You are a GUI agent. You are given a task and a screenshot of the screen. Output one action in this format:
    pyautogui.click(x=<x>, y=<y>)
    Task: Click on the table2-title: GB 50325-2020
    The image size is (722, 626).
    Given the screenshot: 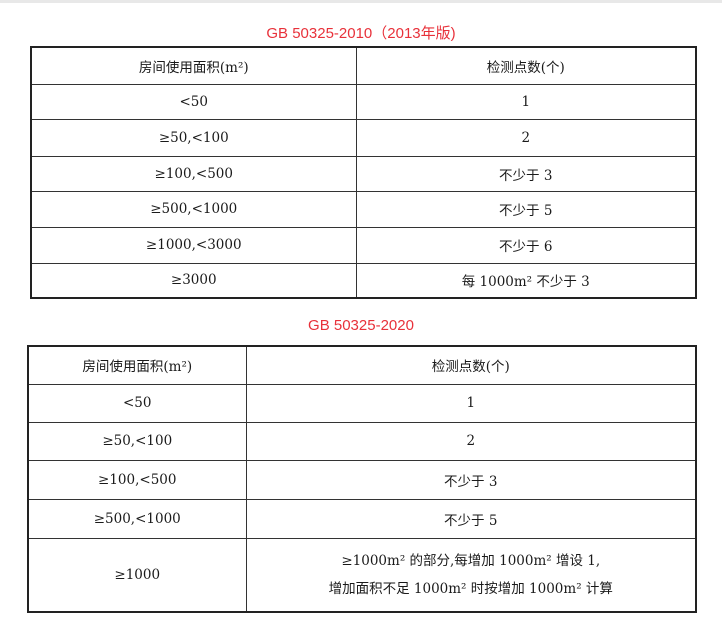 What is the action you would take?
    pyautogui.click(x=361, y=325)
    